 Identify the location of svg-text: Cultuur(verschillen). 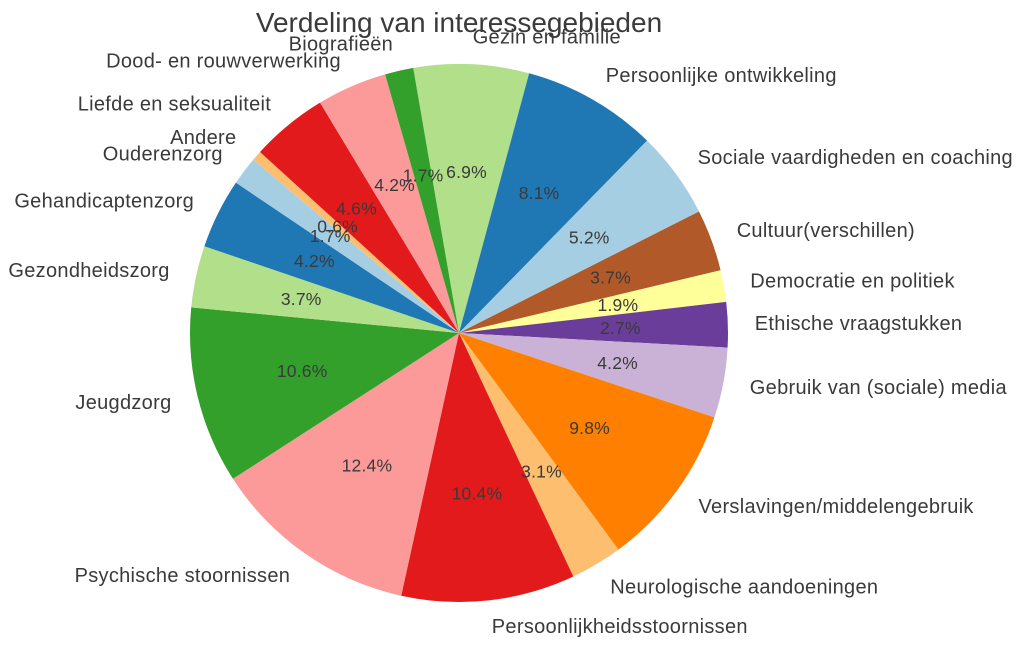
(826, 231).